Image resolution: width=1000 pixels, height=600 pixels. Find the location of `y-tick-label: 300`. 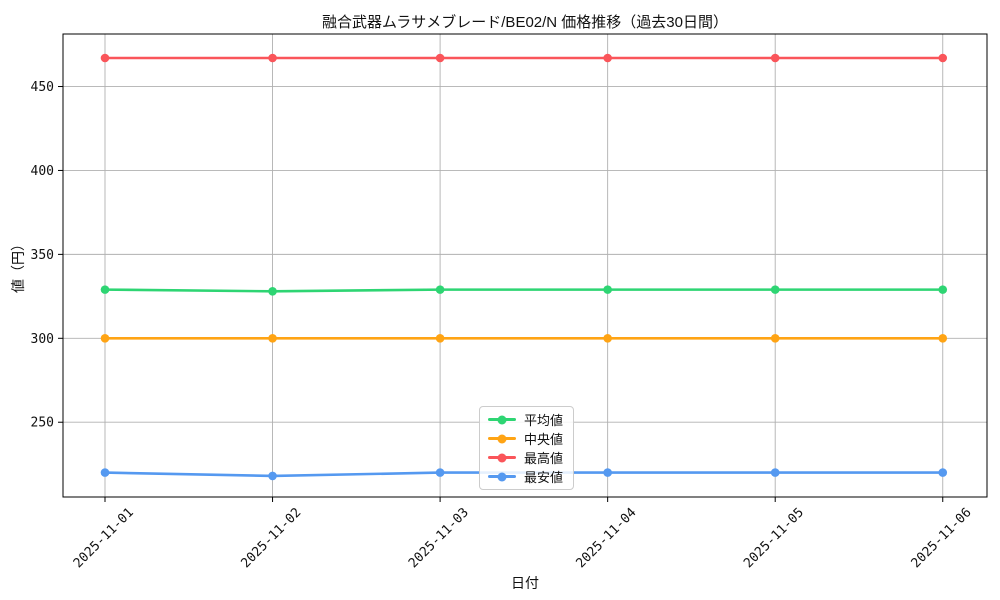

y-tick-label: 300 is located at coordinates (42, 339).